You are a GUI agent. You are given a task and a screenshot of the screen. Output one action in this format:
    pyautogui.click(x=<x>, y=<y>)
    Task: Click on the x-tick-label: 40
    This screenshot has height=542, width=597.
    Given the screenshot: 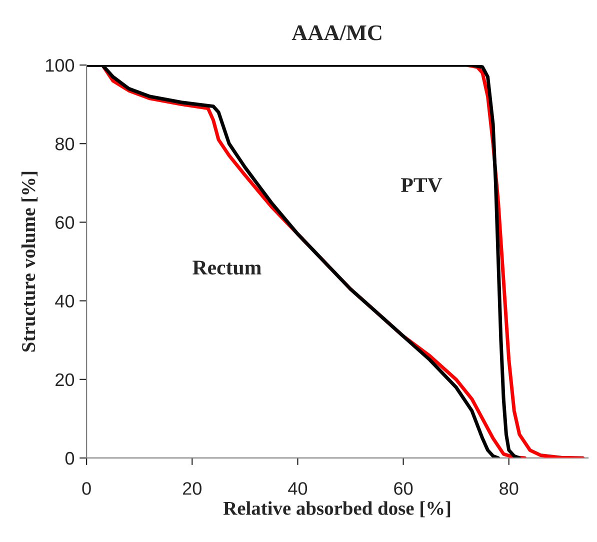 What is the action you would take?
    pyautogui.click(x=298, y=488)
    